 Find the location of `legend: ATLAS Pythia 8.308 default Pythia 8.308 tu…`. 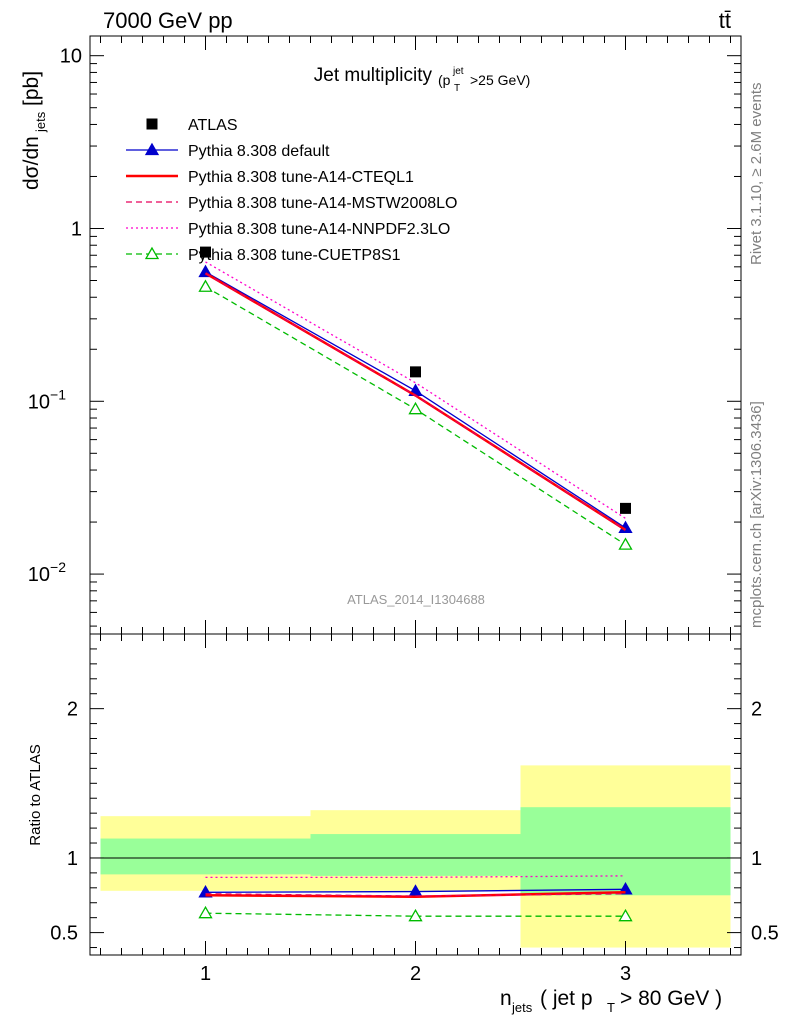

legend: ATLAS Pythia 8.308 default Pythia 8.308 tu… is located at coordinates (291, 190).